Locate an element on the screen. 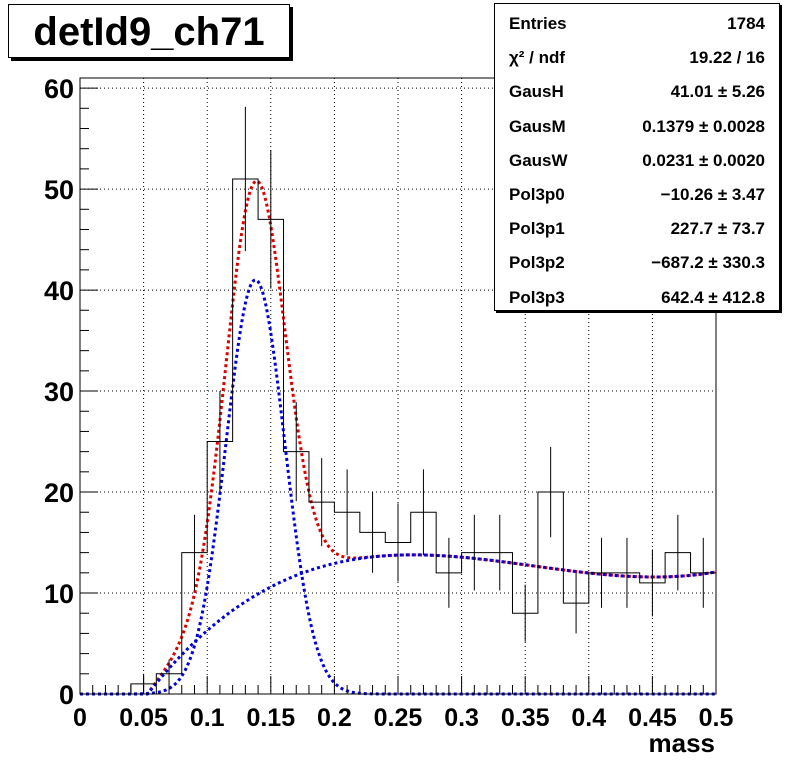 This screenshot has width=796, height=772. stats-value: 0.1379 ± 0.0028 is located at coordinates (703, 126).